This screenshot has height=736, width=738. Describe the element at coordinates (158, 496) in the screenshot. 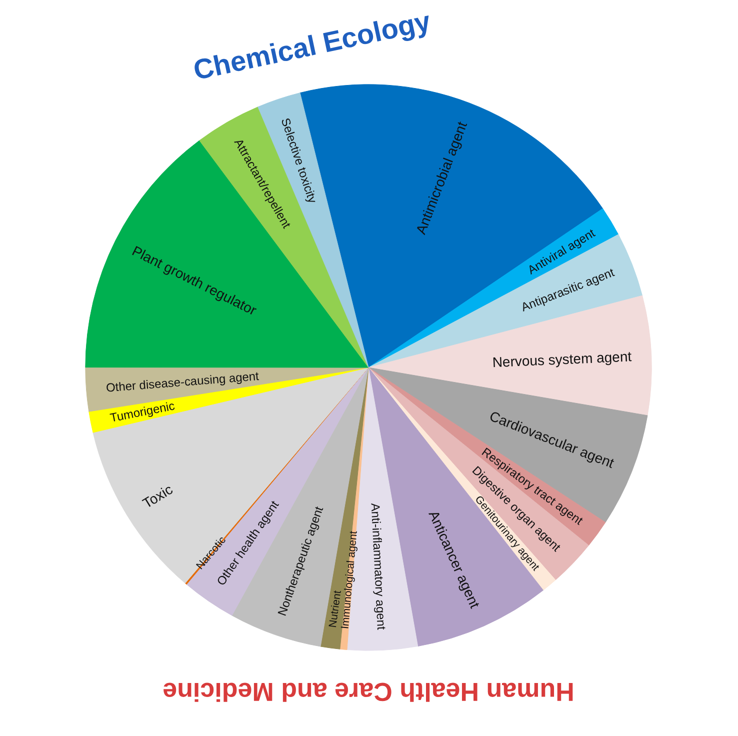

I see `slice-label: Toxic` at that location.